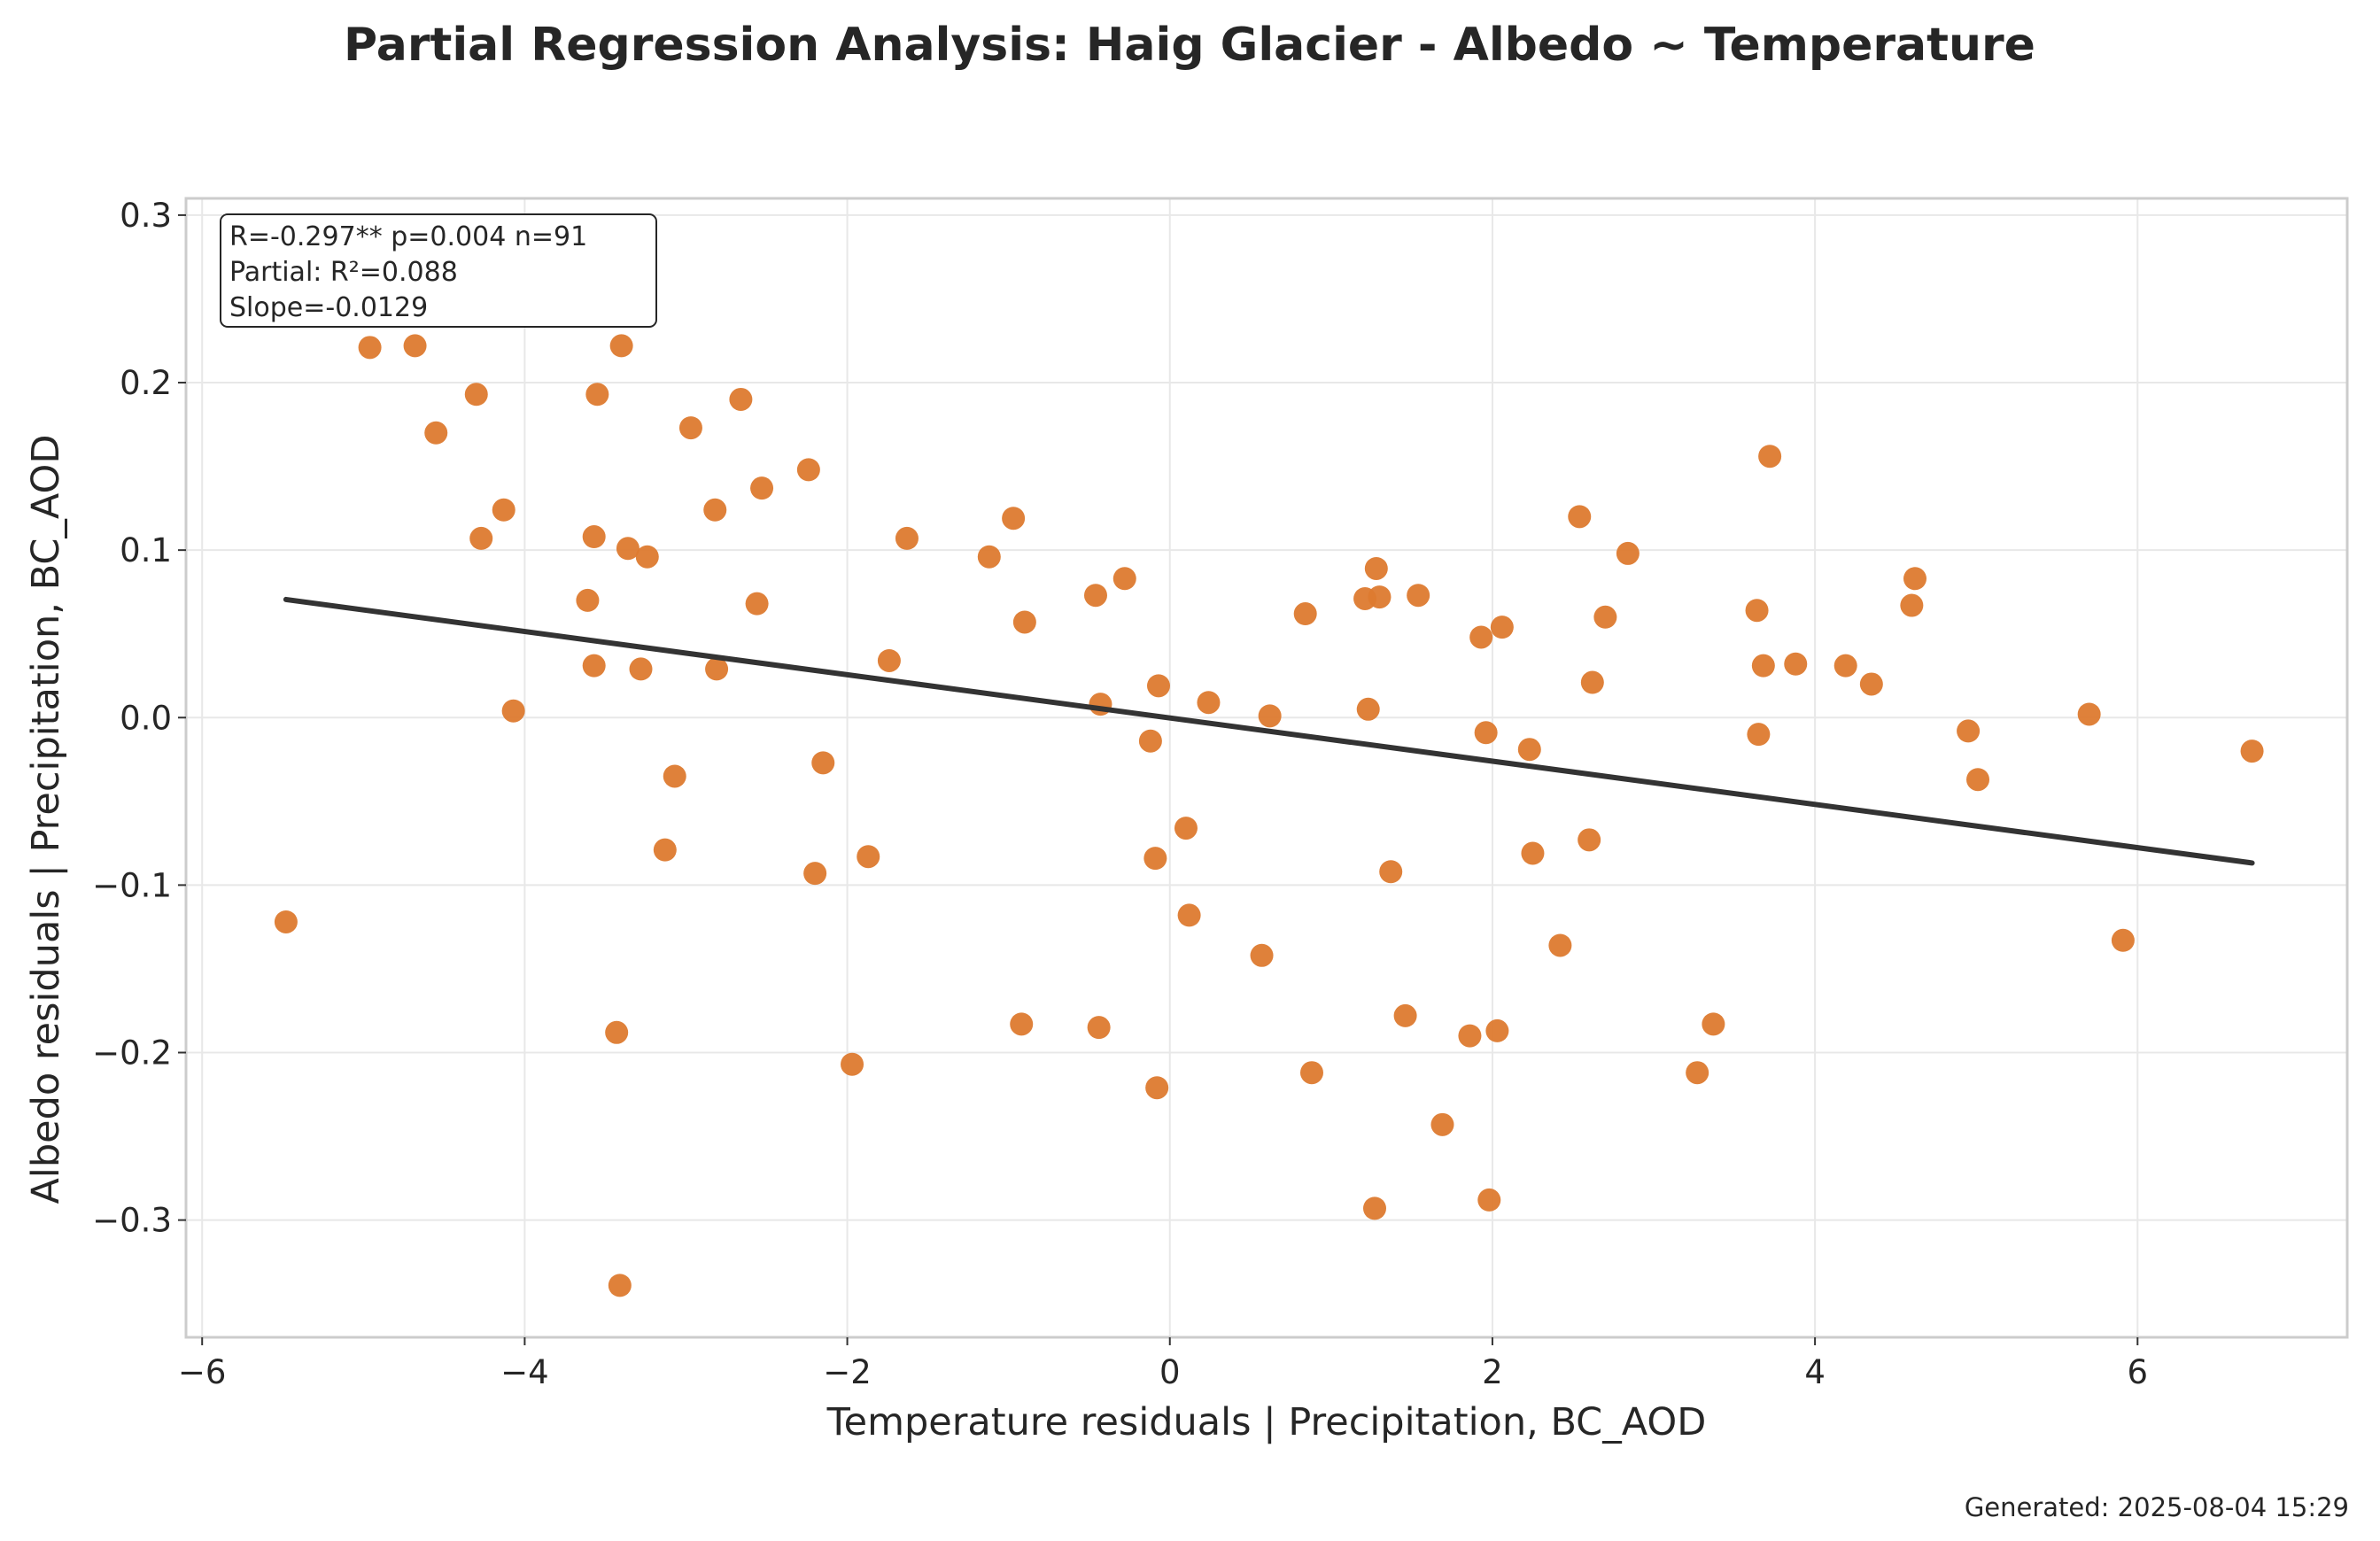 This screenshot has height=1541, width=2380. I want to click on x-tick-label: 2, so click(1492, 1372).